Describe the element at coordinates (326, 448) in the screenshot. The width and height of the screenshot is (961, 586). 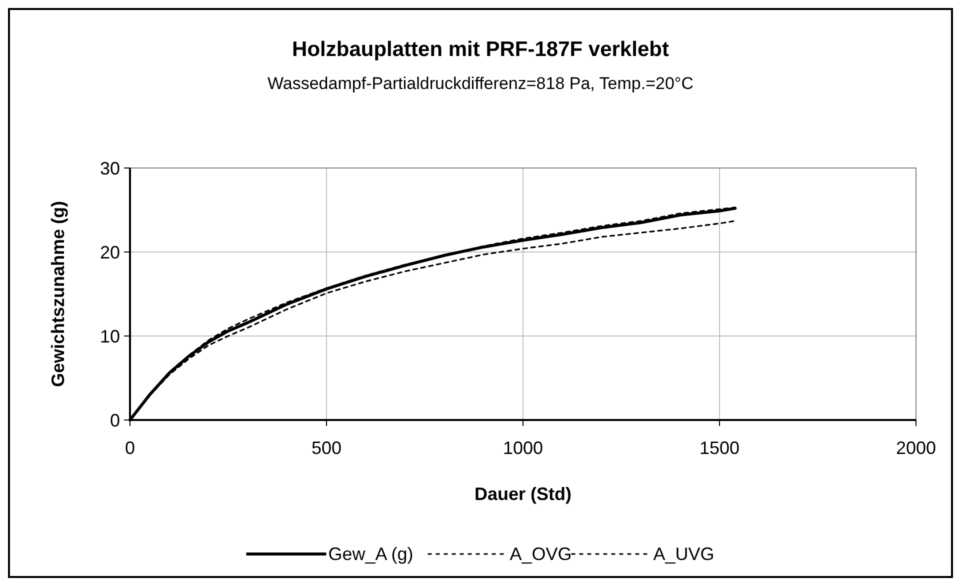
I see `x-tick-label: 500` at that location.